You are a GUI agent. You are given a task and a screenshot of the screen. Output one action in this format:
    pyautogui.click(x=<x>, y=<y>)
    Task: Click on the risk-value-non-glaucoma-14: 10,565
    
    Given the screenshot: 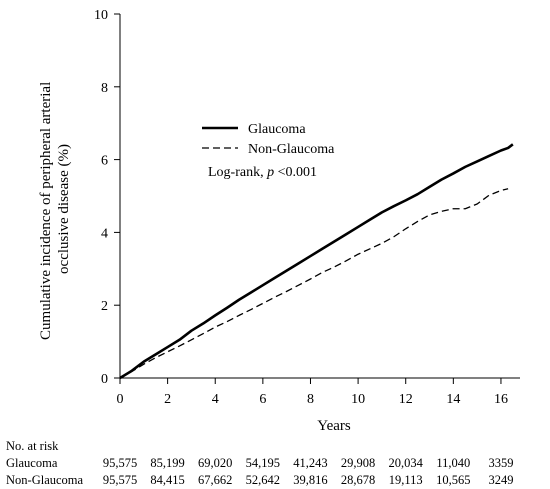 What is the action you would take?
    pyautogui.click(x=453, y=480)
    